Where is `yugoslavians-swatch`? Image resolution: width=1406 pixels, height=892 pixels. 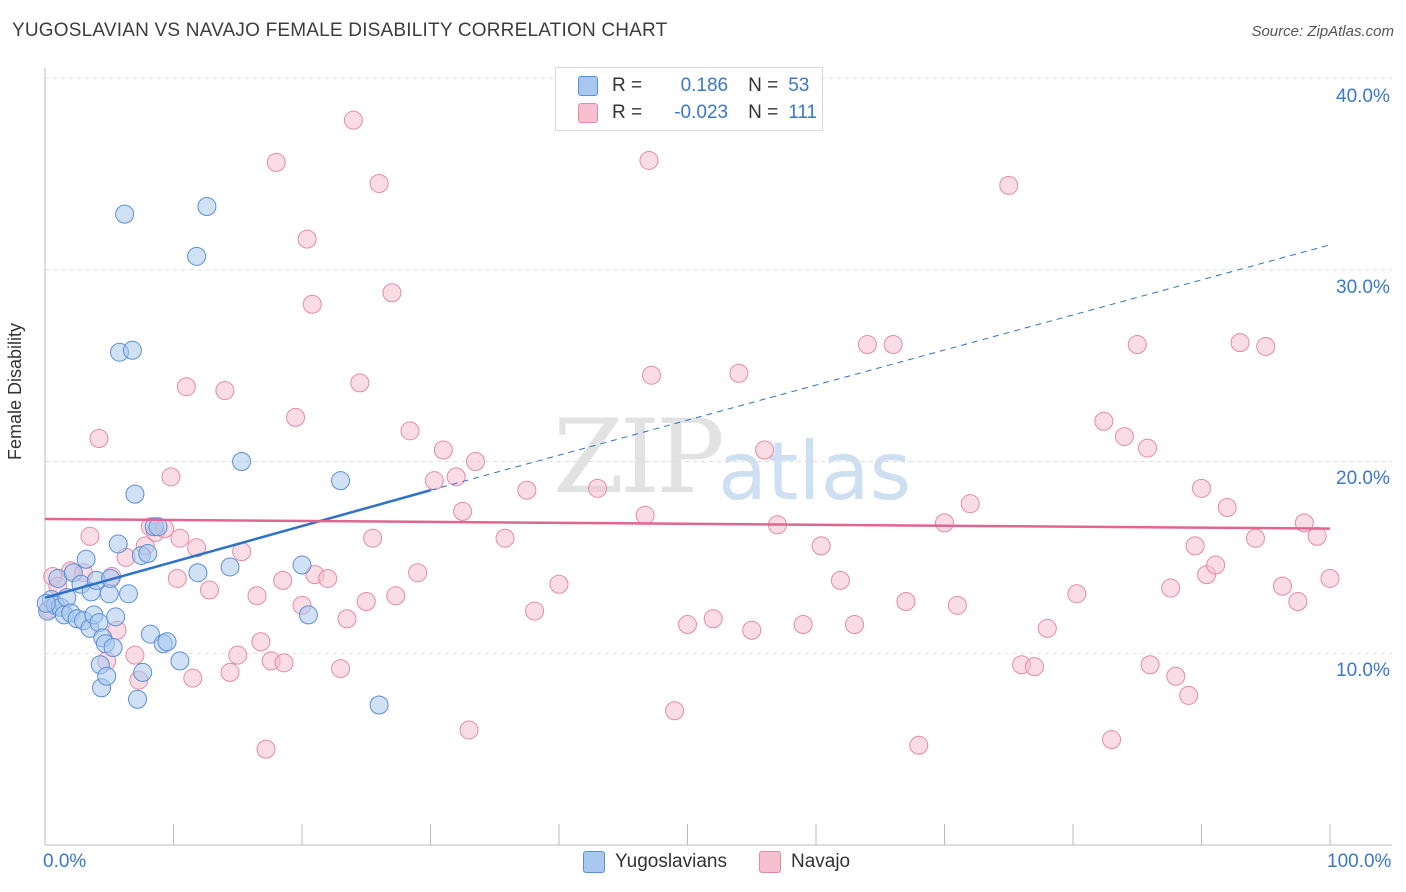
yugoslavians-swatch is located at coordinates (588, 86).